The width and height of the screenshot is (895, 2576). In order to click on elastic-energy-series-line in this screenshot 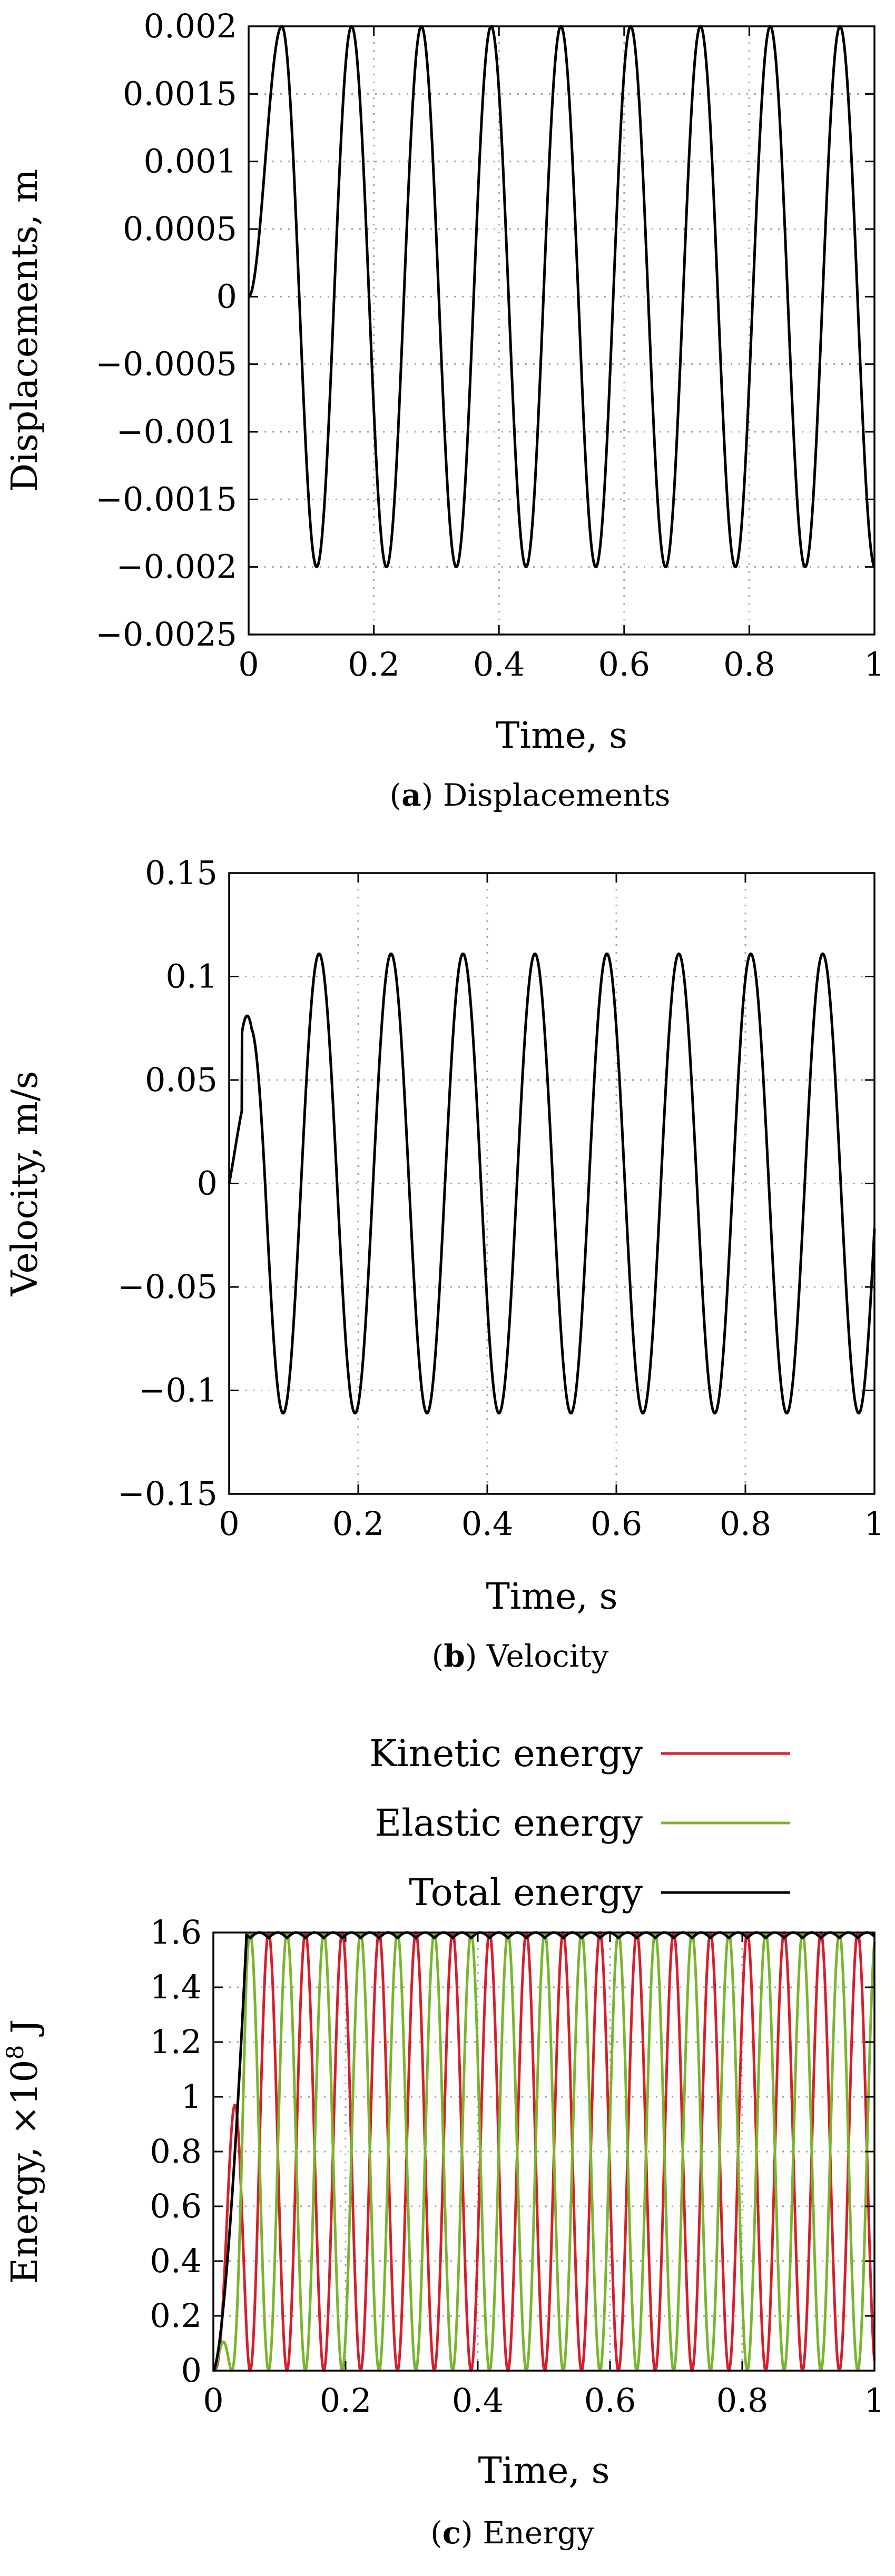, I will do `click(544, 2151)`.